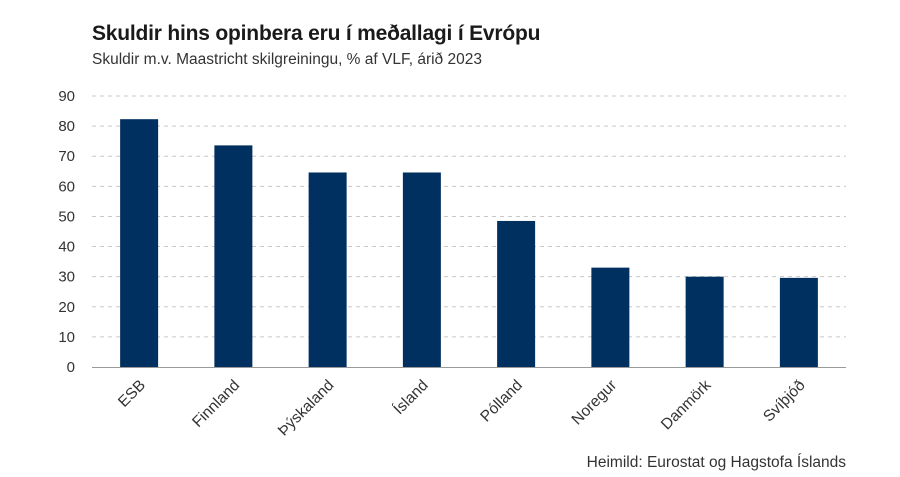 This screenshot has height=477, width=900. Describe the element at coordinates (686, 405) in the screenshot. I see `x-category-label-6: Danmörk` at that location.